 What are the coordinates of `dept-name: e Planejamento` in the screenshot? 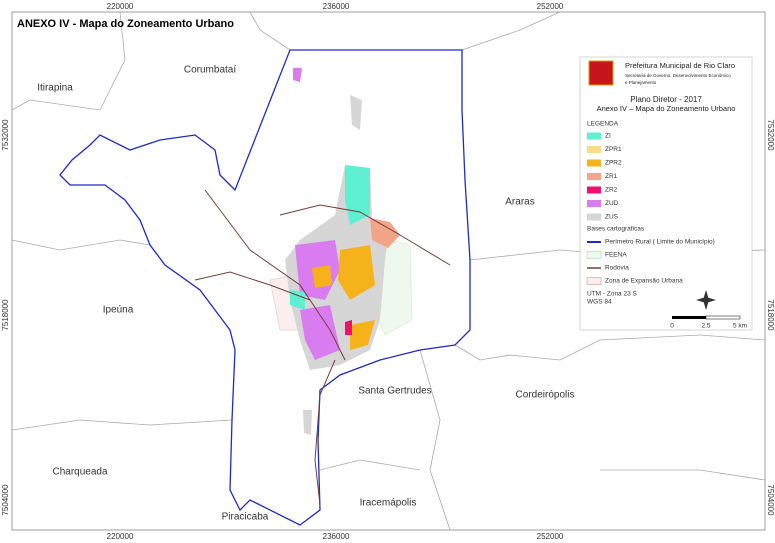 It's located at (641, 82).